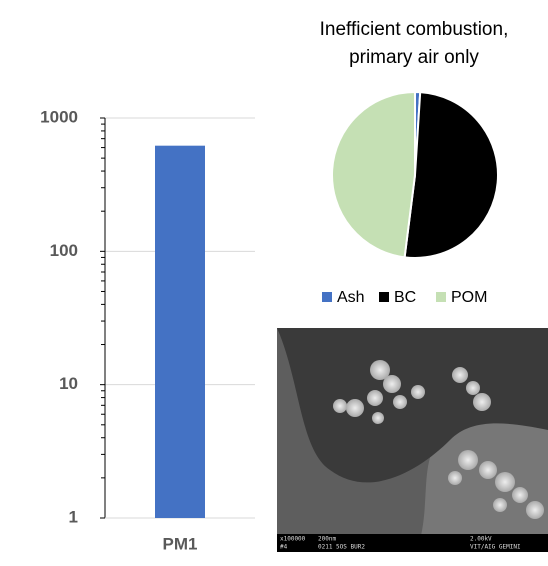 This screenshot has height=566, width=548. Describe the element at coordinates (180, 543) in the screenshot. I see `x-tick-label: PM1` at that location.